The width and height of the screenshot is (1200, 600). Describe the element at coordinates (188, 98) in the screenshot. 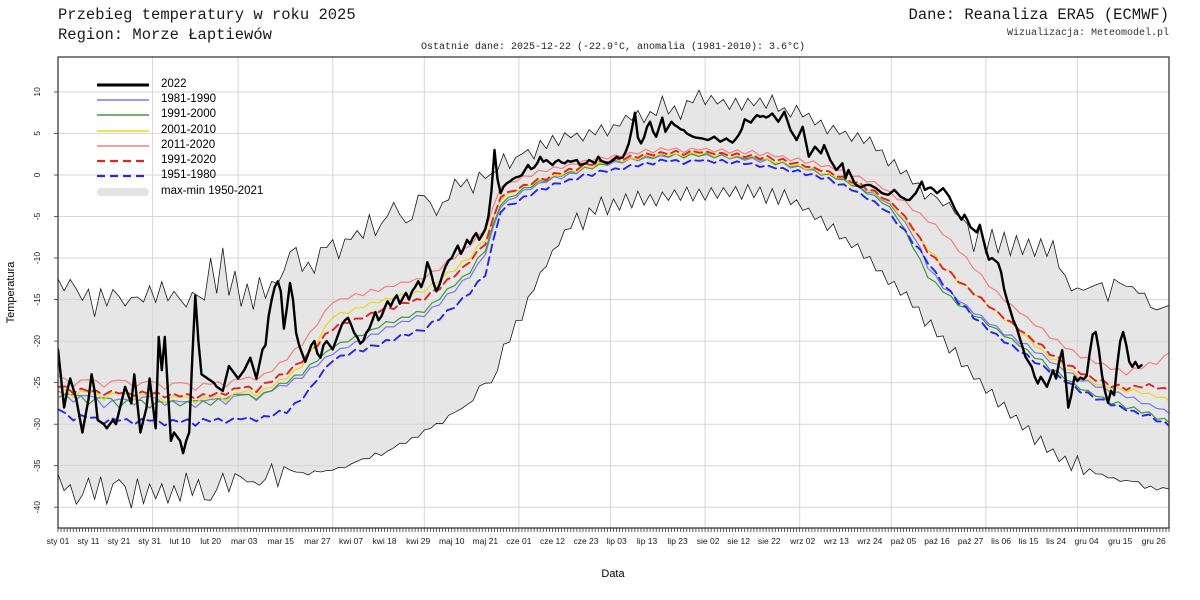

I see `legend-label: 1981-1990` at that location.